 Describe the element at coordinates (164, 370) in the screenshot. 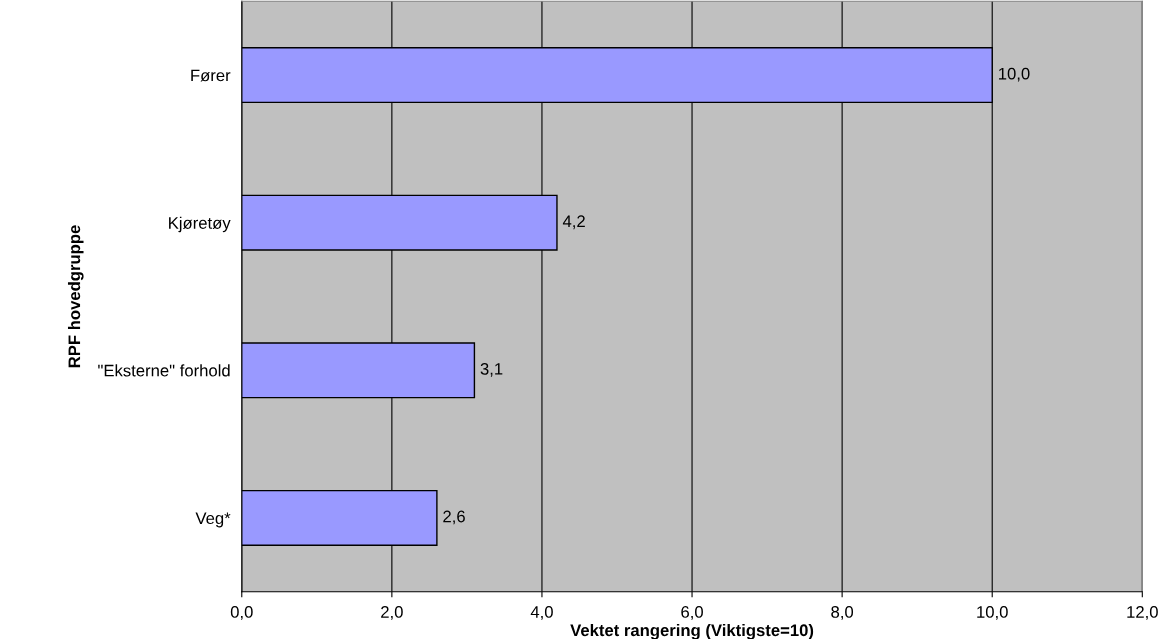

I see `y-tick-label: "Eksterne" forhold` at that location.